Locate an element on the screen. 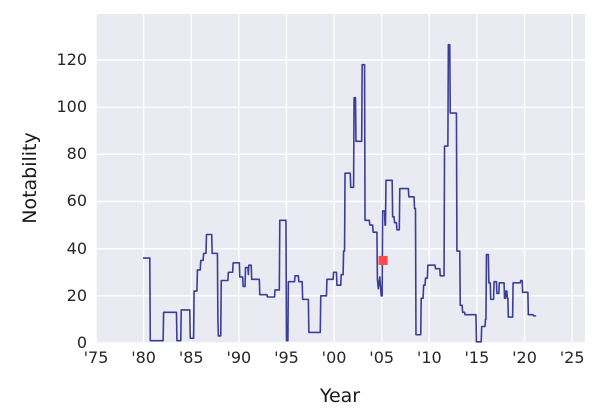  x-tick-label: '05 is located at coordinates (382, 357).